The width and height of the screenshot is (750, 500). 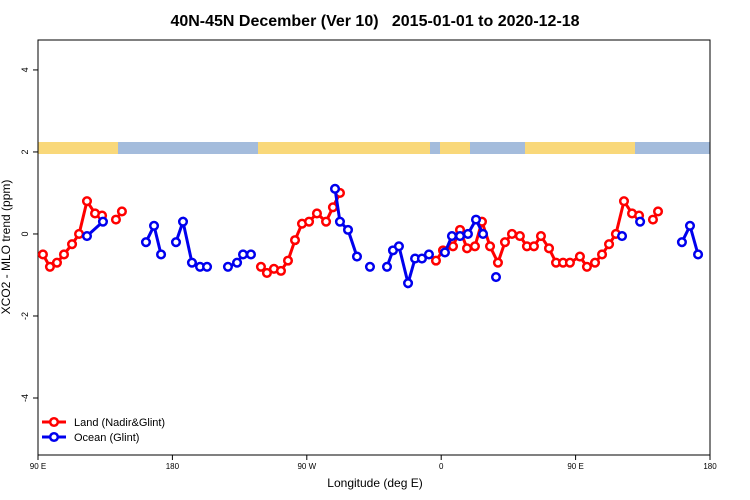 What do you see at coordinates (306, 466) in the screenshot?
I see `x-tick-label: 90 W` at bounding box center [306, 466].